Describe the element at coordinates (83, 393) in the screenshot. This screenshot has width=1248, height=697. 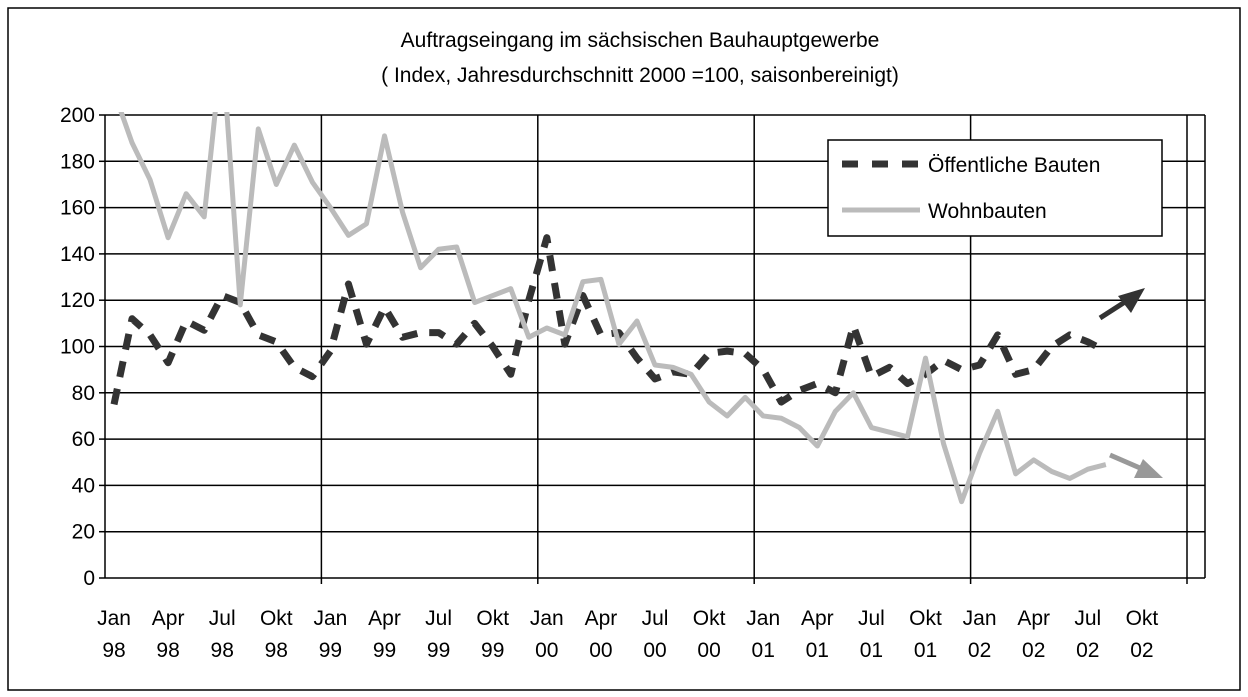
I see `y-tick-label: 80` at that location.